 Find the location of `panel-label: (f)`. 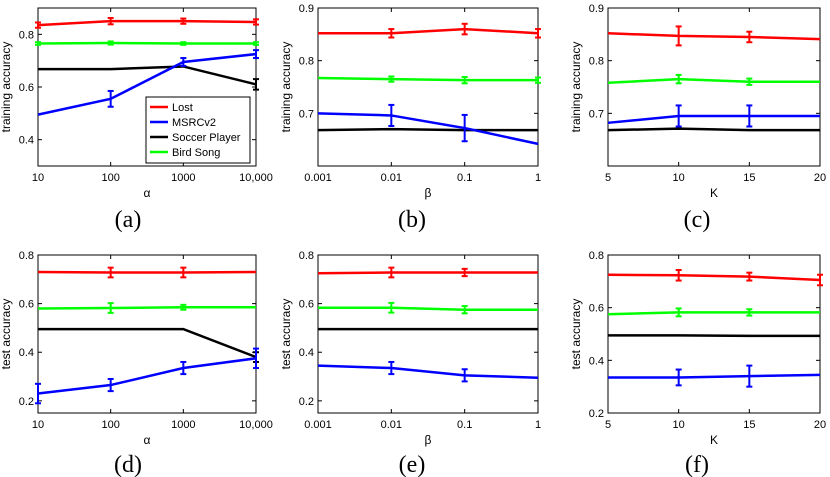

panel-label: (f) is located at coordinates (697, 464).